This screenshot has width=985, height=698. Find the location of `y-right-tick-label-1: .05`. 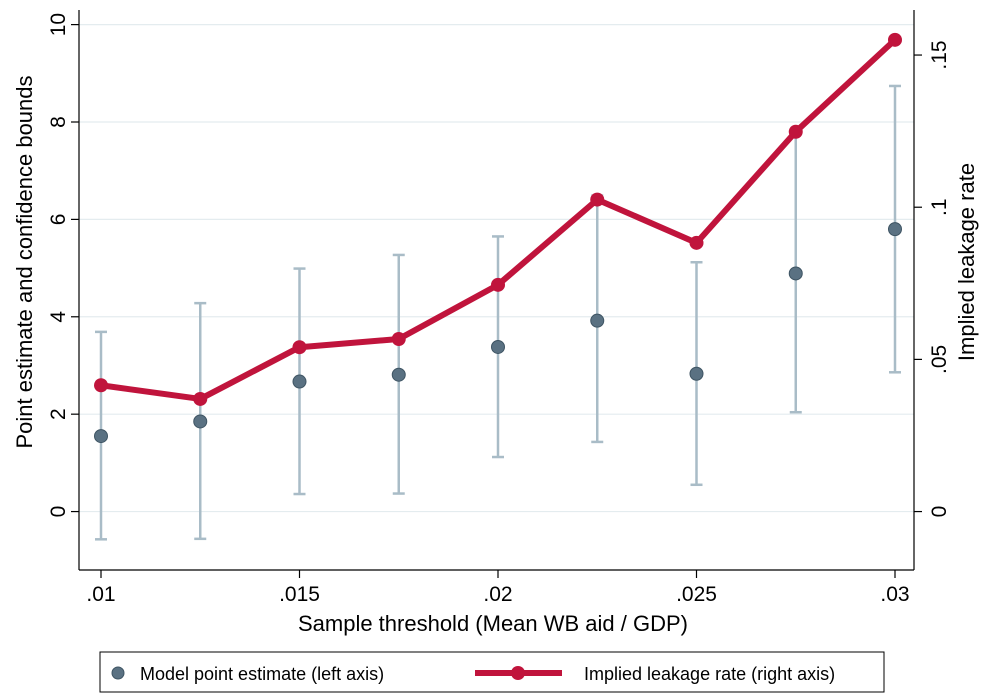

y-right-tick-label-1: .05 is located at coordinates (939, 359).